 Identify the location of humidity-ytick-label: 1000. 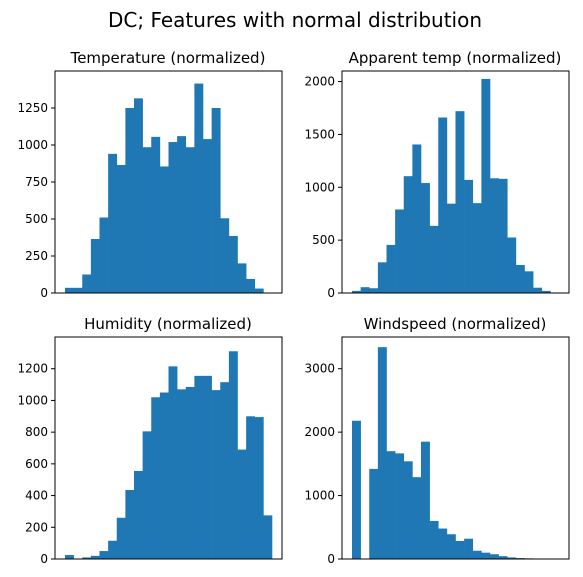
(32, 400).